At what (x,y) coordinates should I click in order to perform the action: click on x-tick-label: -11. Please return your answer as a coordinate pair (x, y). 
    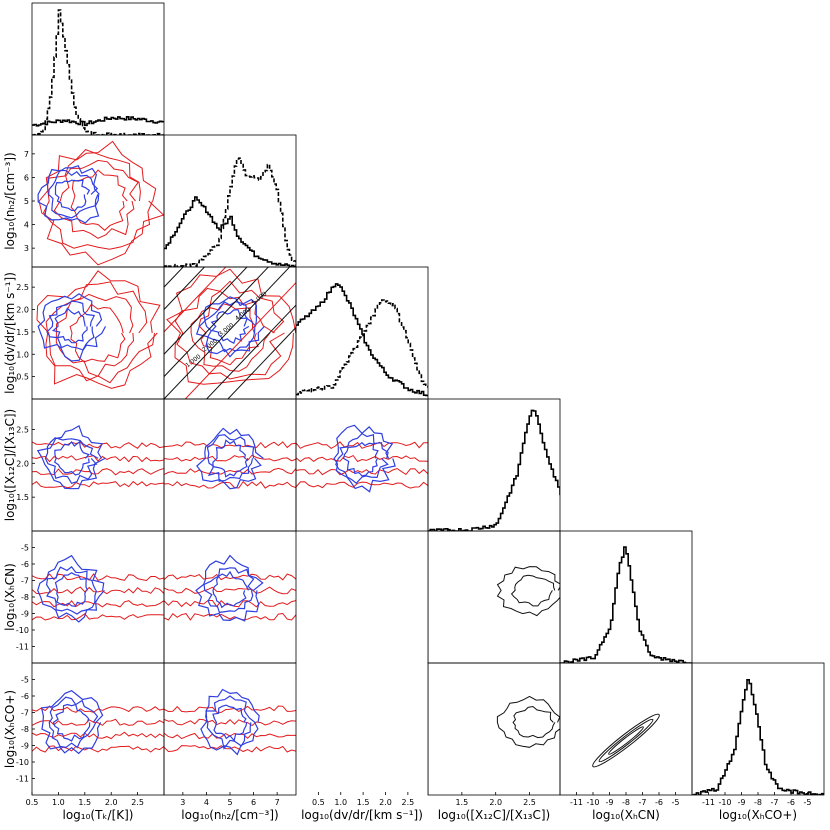
    Looking at the image, I should click on (576, 802).